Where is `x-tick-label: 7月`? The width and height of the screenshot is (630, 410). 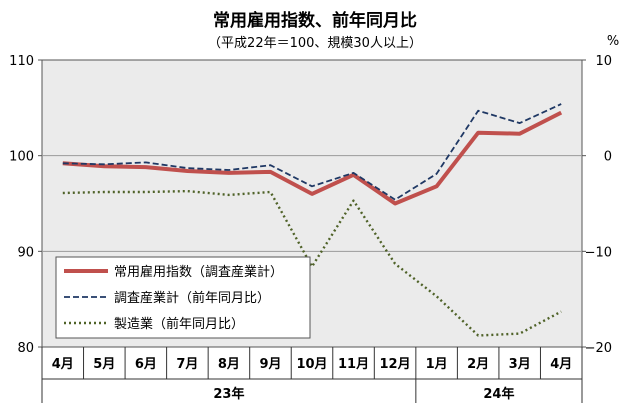
x-tick-label: 7月 is located at coordinates (187, 364).